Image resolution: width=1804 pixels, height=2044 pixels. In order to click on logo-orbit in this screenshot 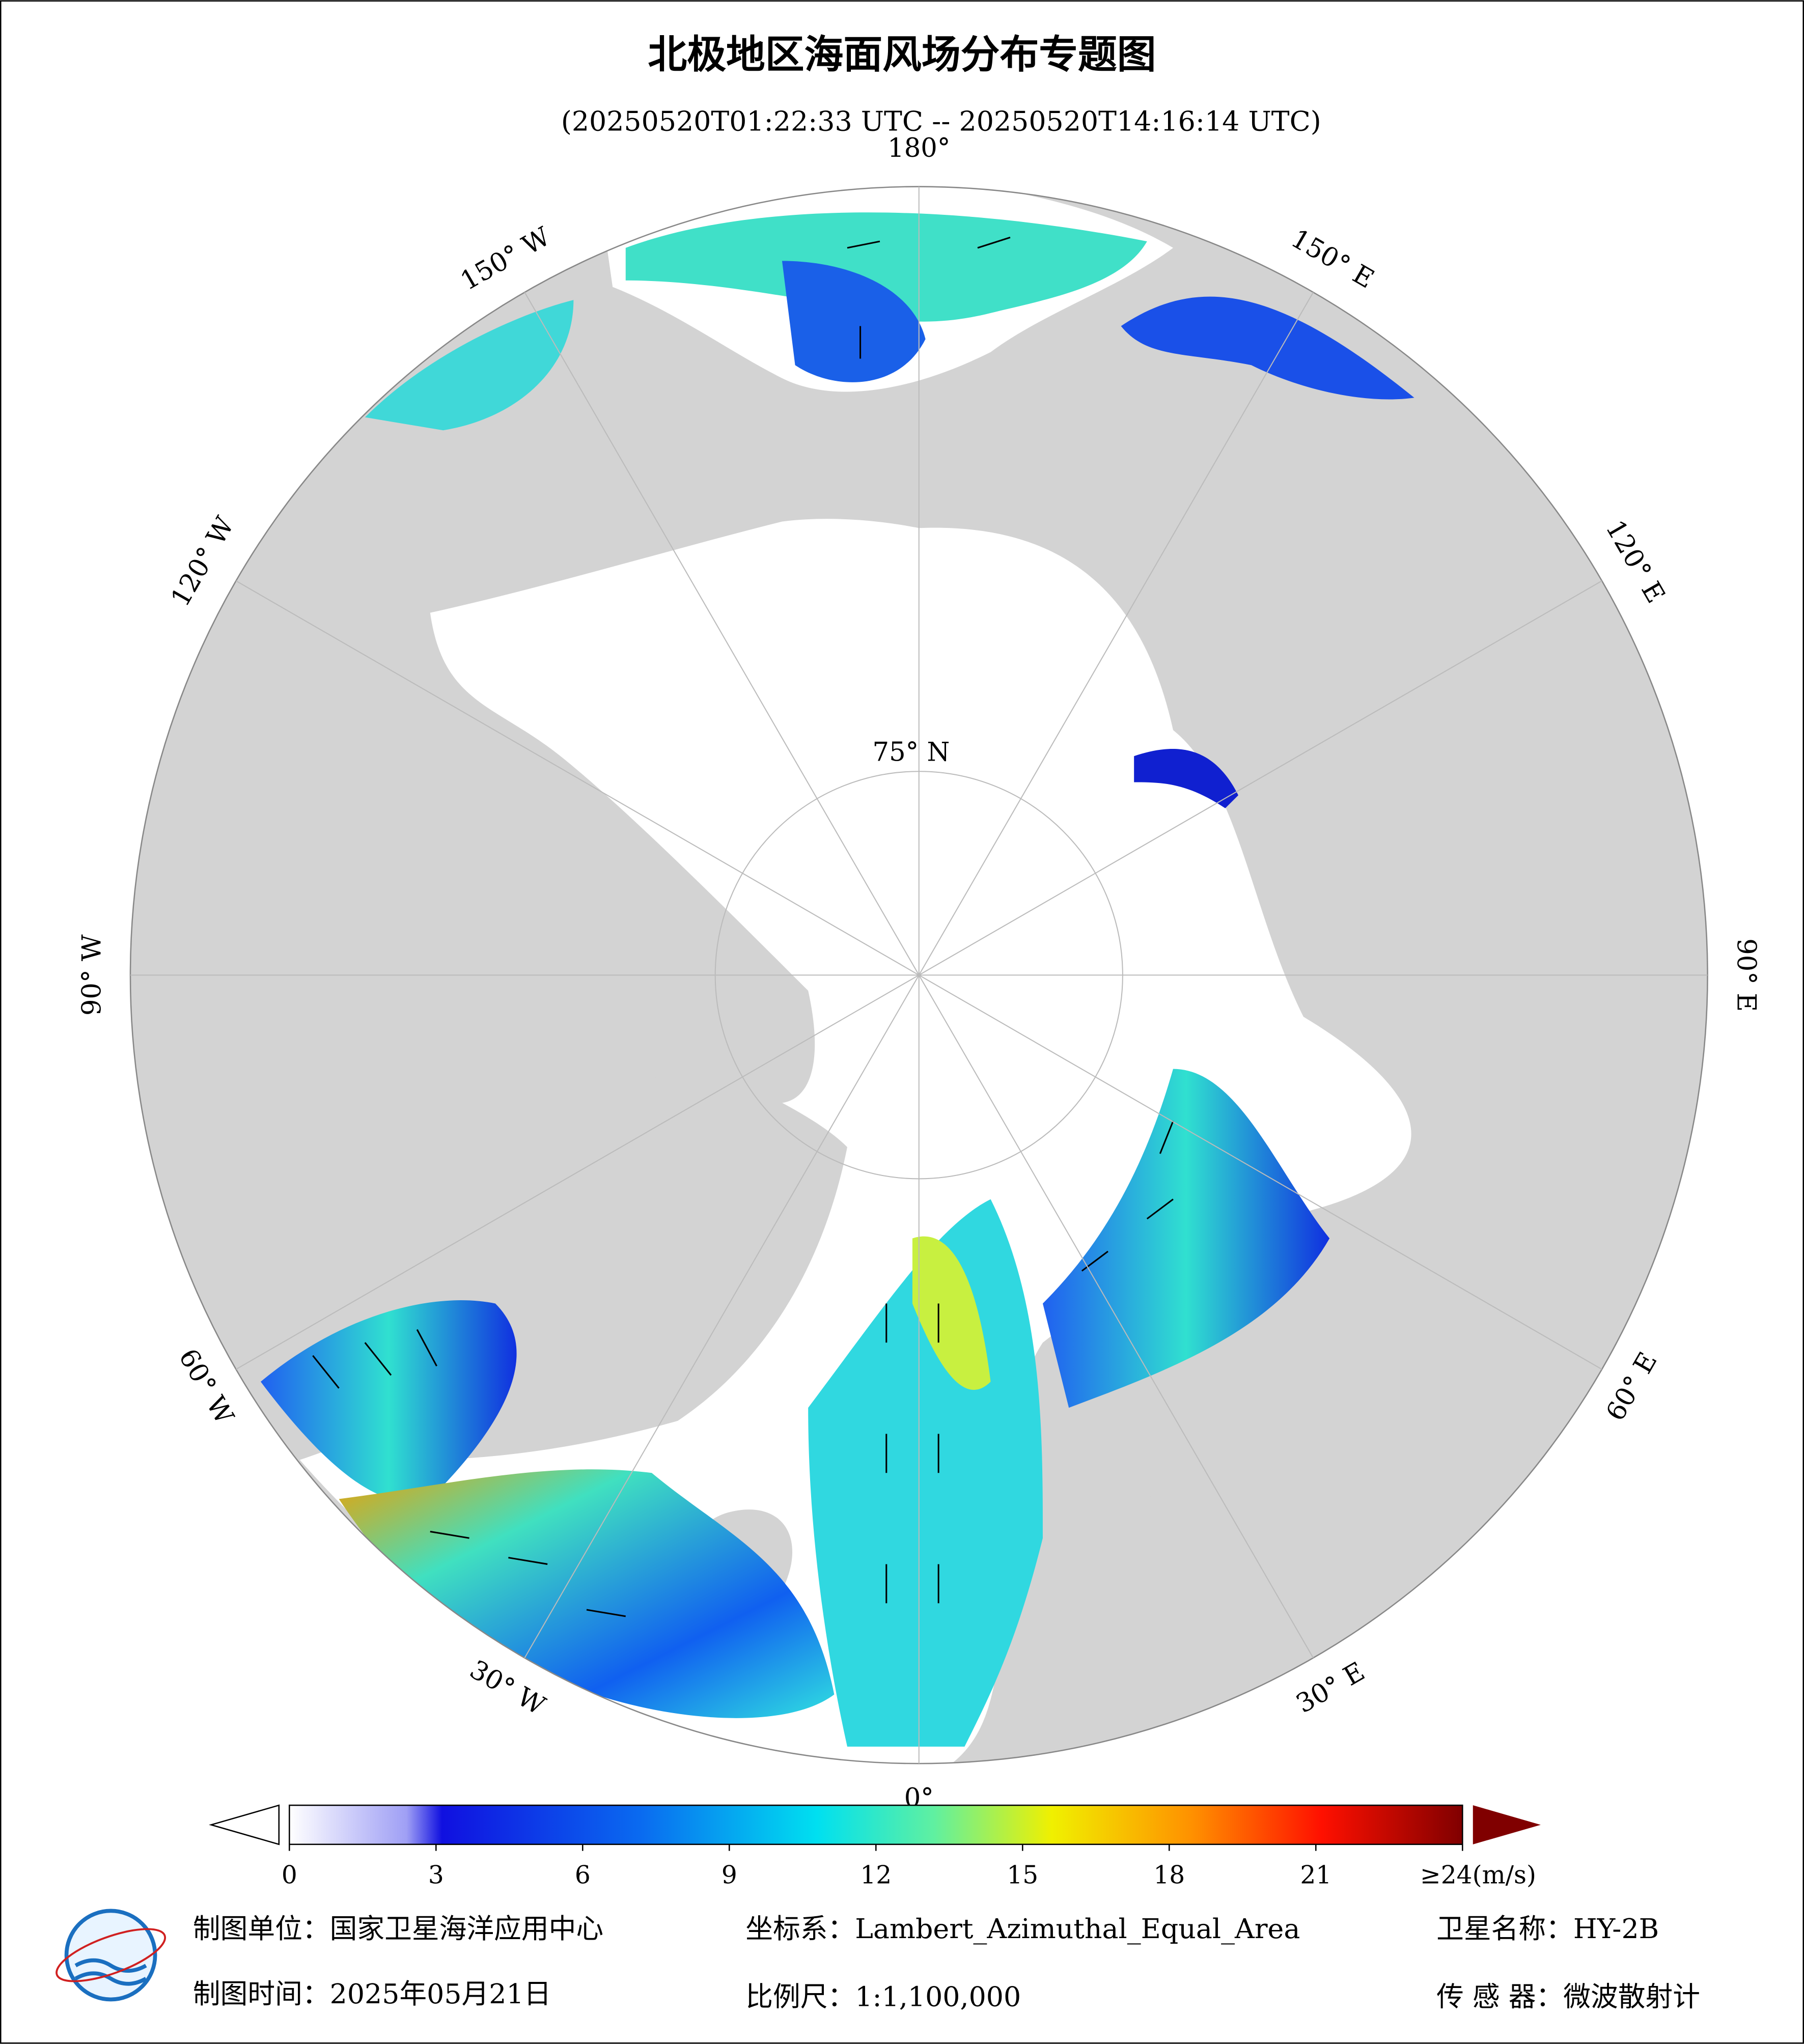, I will do `click(110, 1955)`.